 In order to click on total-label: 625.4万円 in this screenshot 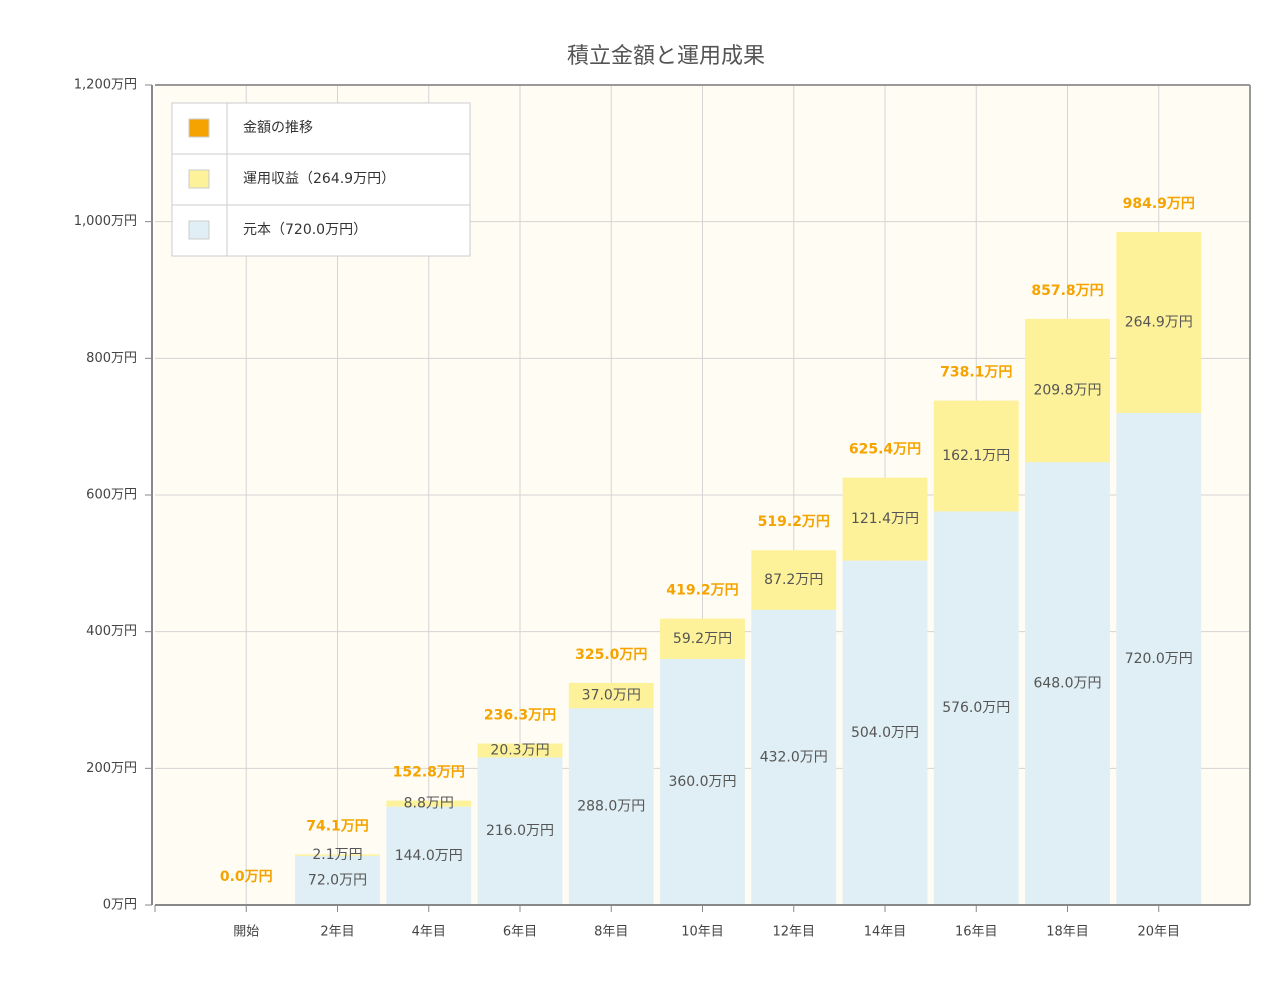, I will do `click(885, 450)`.